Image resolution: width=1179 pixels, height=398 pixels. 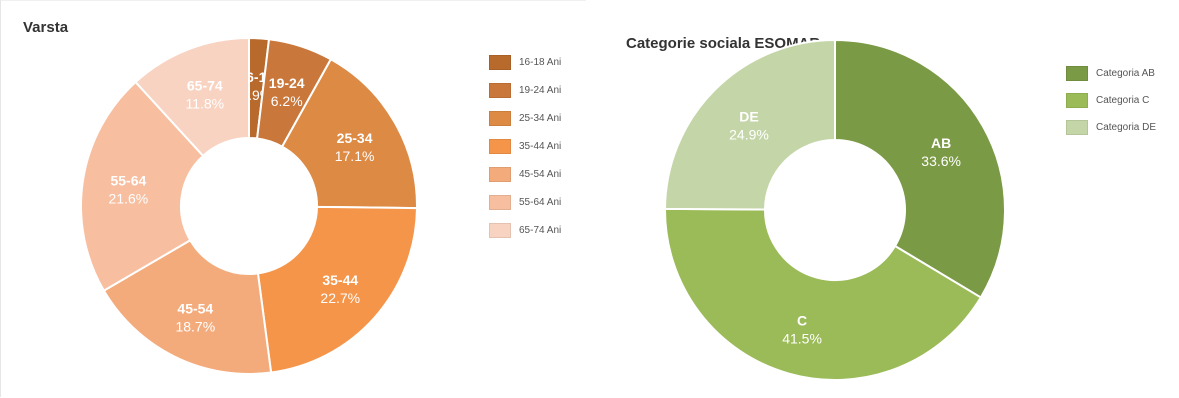 I want to click on age-legend-label: 55-64 Ani, so click(x=540, y=202).